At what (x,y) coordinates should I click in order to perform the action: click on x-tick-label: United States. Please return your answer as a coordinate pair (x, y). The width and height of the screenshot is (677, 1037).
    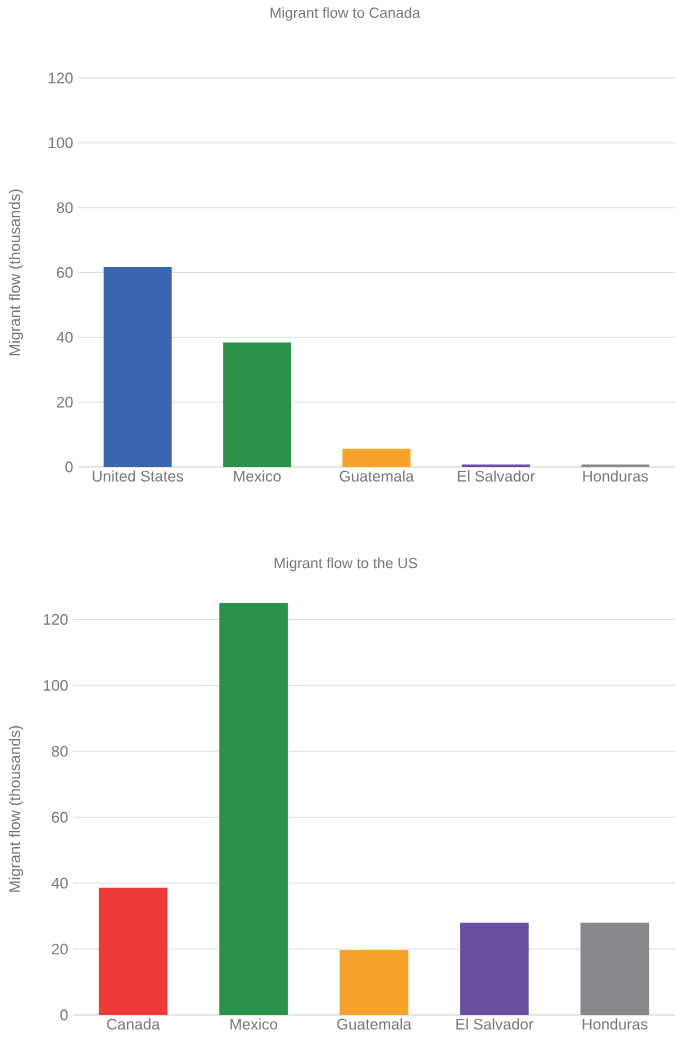
    Looking at the image, I should click on (138, 476).